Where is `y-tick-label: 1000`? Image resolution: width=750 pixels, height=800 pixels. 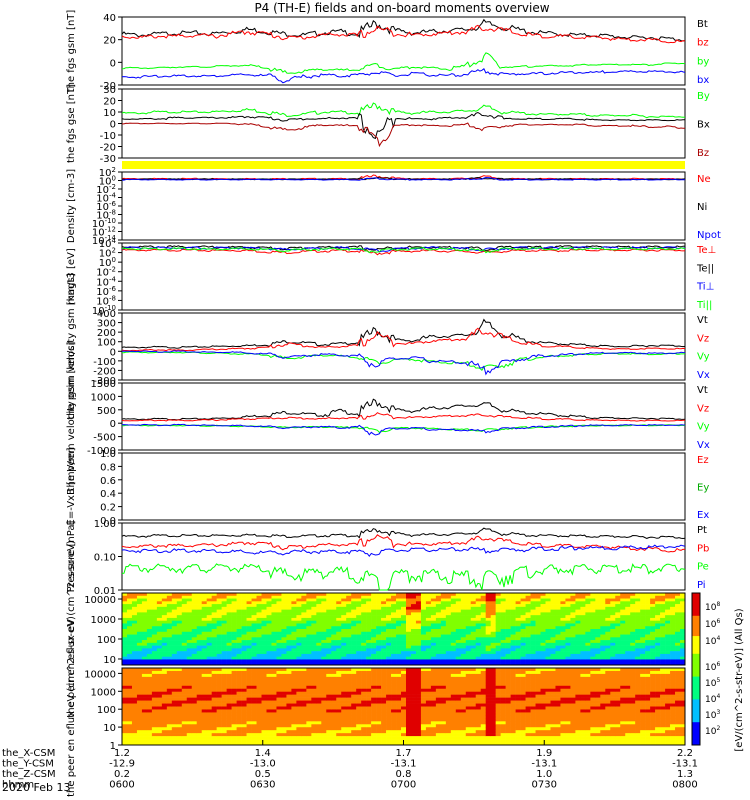
y-tick-label: 1000 is located at coordinates (103, 620).